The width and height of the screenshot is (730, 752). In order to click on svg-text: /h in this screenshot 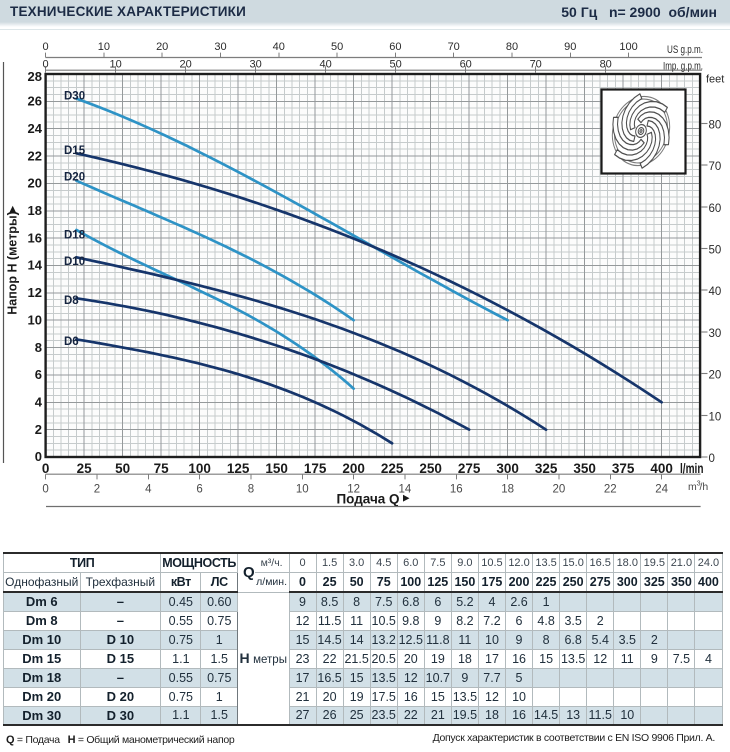, I will do `click(704, 487)`.